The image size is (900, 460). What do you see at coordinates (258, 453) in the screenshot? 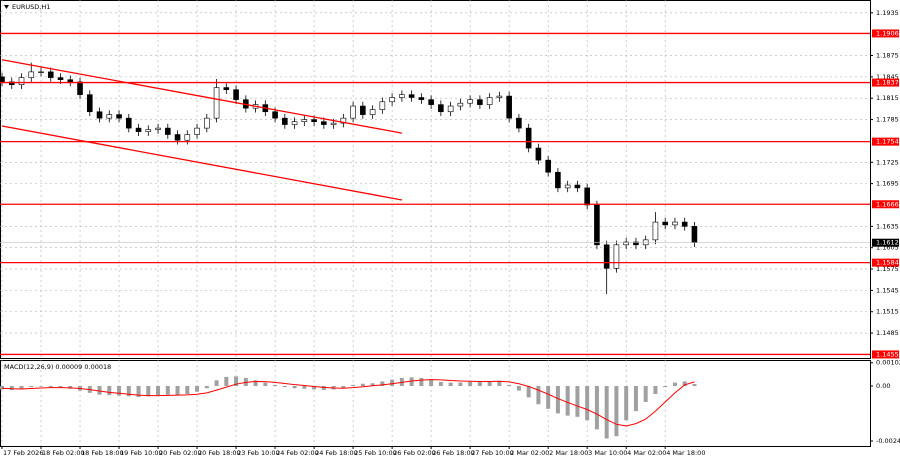
I see `x-tick-label: 23 Feb 10:00` at bounding box center [258, 453].